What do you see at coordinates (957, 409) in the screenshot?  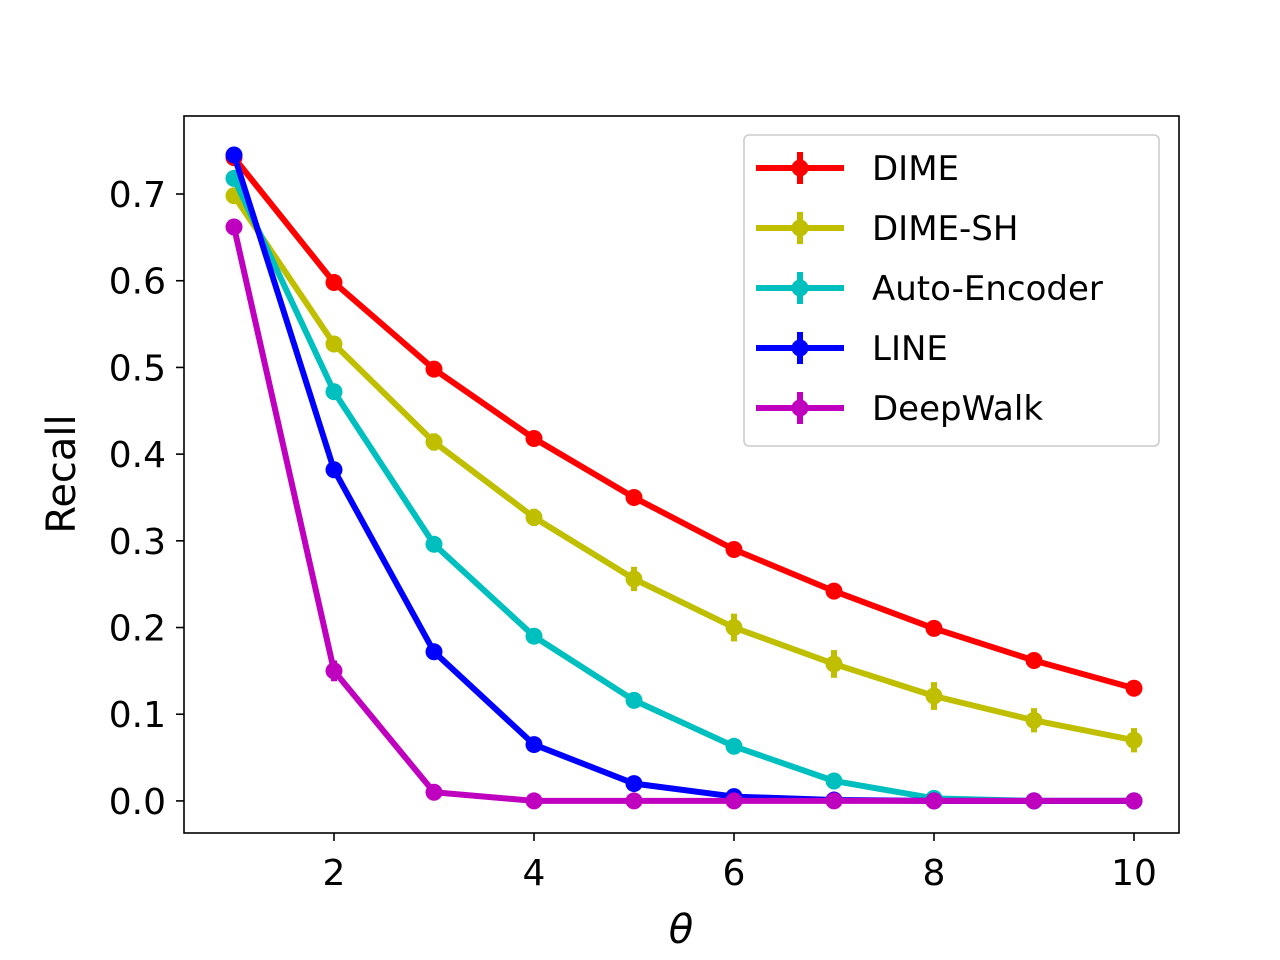 I see `legend-label: DeepWalk` at bounding box center [957, 409].